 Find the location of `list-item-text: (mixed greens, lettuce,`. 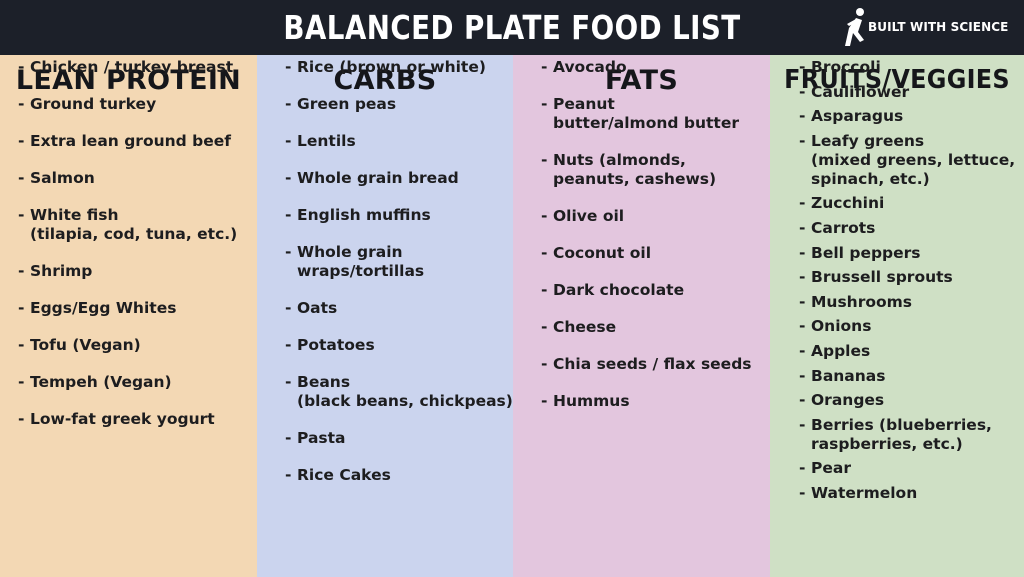

list-item-text: (mixed greens, lettuce, is located at coordinates (913, 159).